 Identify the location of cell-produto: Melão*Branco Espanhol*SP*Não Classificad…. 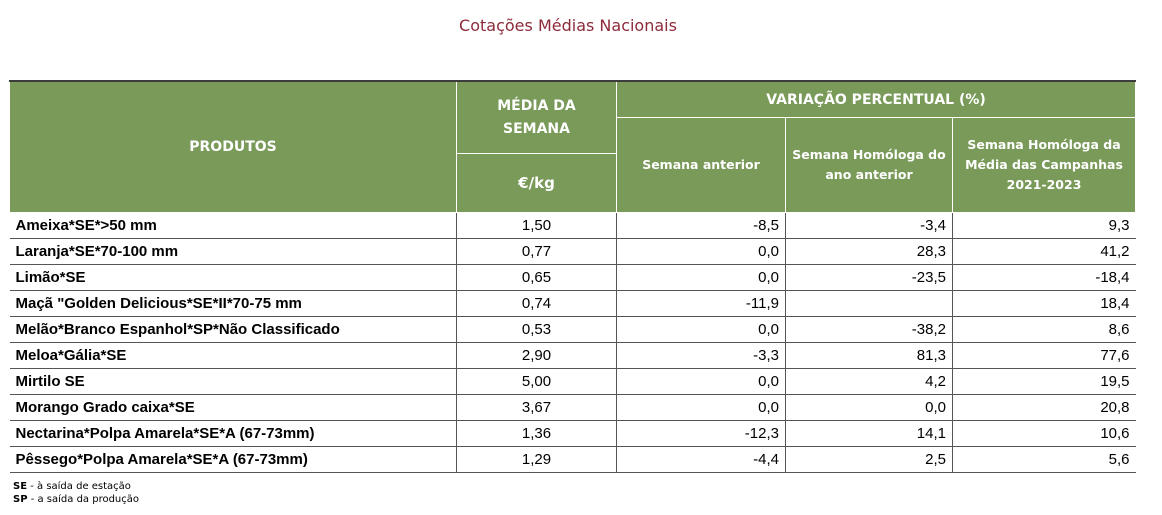
(233, 329).